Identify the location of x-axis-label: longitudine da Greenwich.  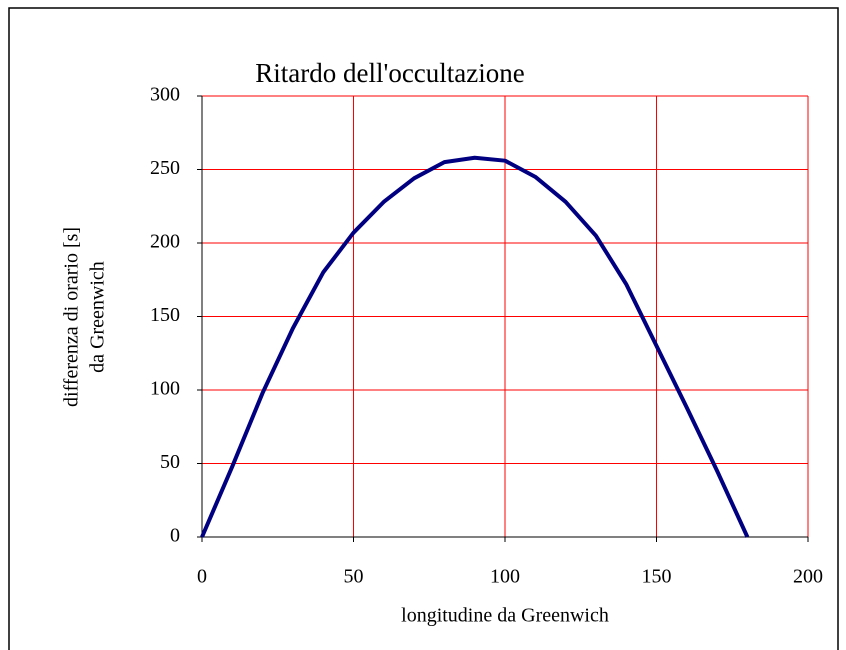
(505, 616).